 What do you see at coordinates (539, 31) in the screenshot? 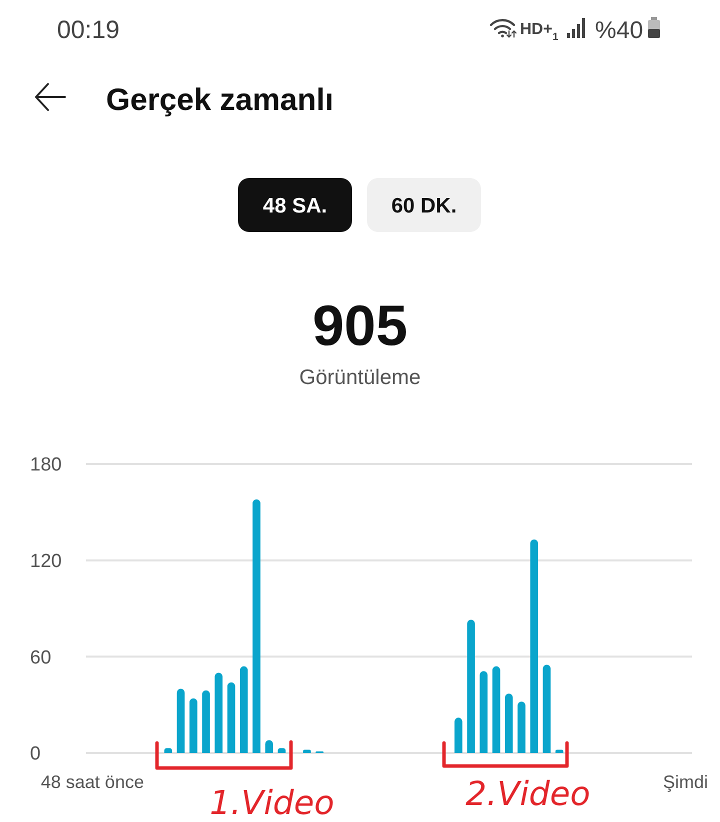
I see `text: HD+$_{1}$` at bounding box center [539, 31].